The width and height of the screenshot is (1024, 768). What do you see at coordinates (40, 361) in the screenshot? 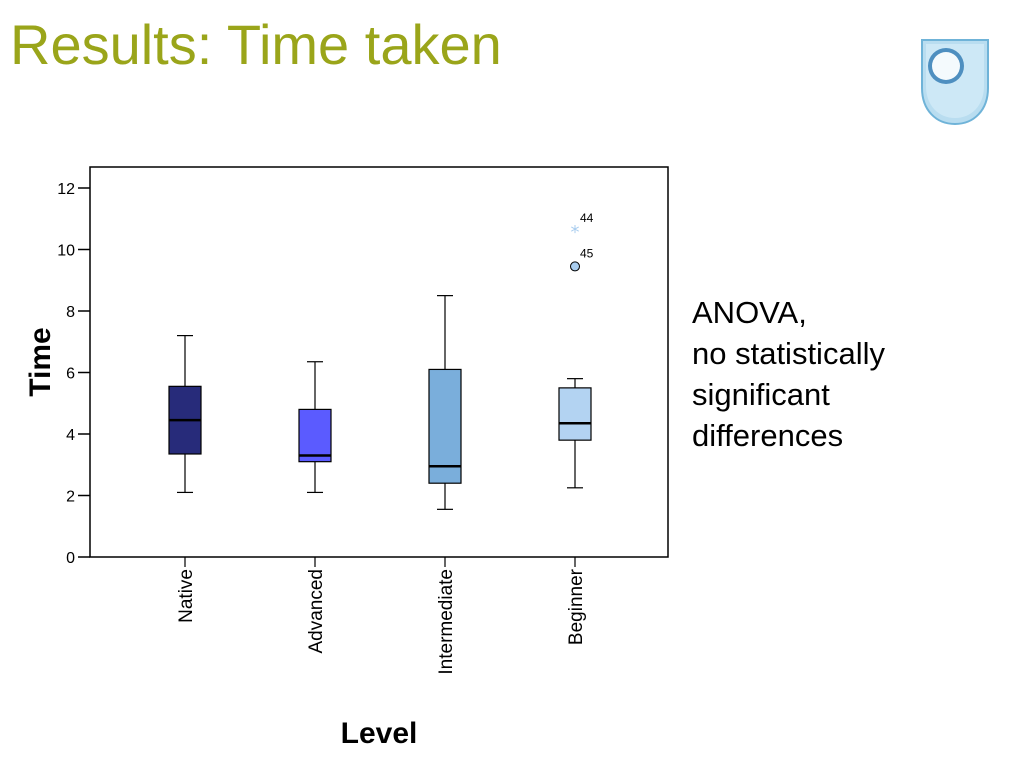
I see `y-axis-label: Time` at bounding box center [40, 361].